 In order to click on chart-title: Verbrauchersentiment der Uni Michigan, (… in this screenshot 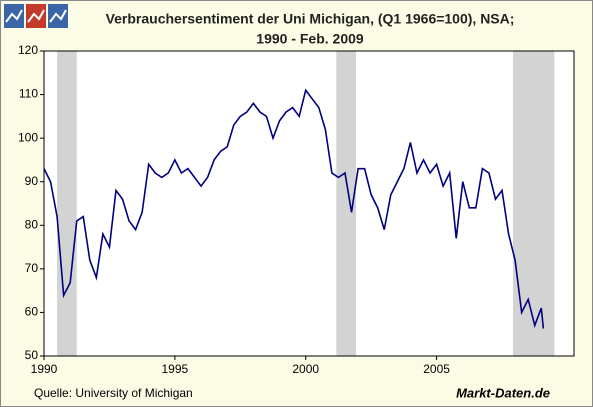, I will do `click(310, 19)`.